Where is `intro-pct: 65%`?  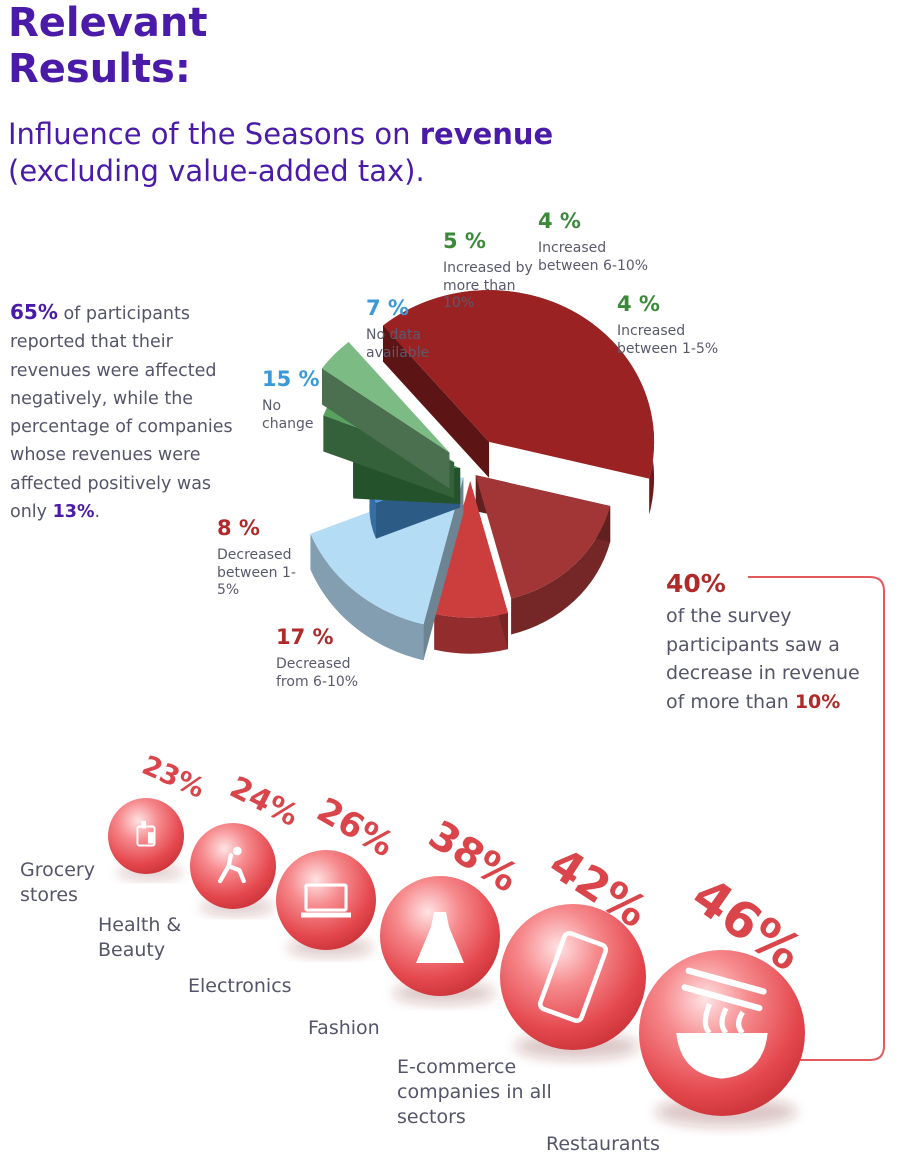
intro-pct: 65% is located at coordinates (34, 312).